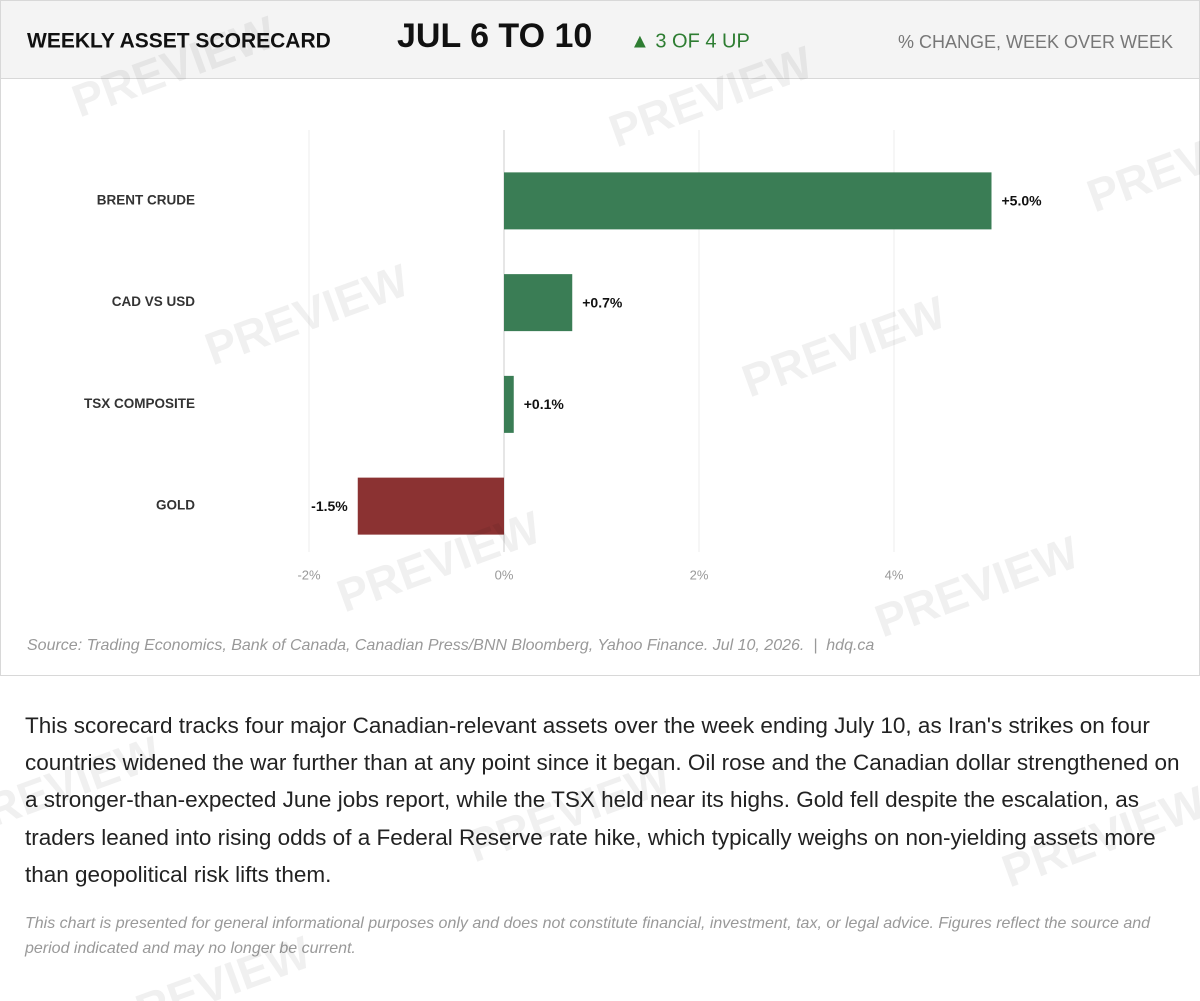 This screenshot has width=1200, height=1001. What do you see at coordinates (602, 302) in the screenshot?
I see `value-label: +0.7%` at bounding box center [602, 302].